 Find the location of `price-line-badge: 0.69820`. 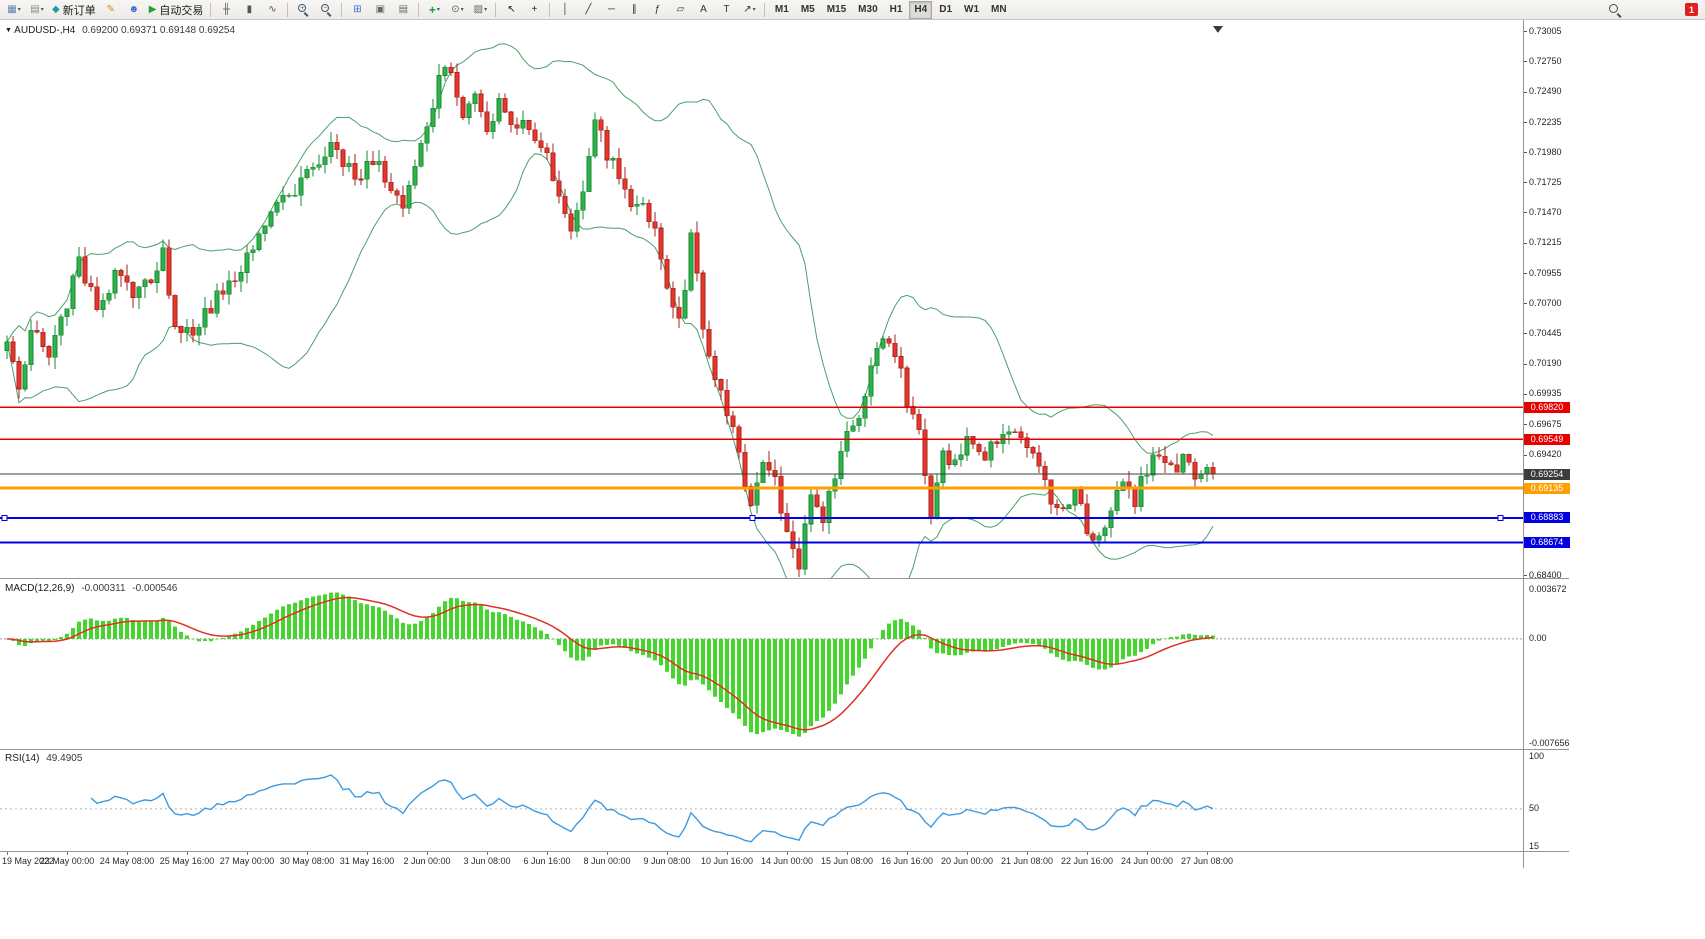

price-line-badge: 0.69820 is located at coordinates (1547, 407).